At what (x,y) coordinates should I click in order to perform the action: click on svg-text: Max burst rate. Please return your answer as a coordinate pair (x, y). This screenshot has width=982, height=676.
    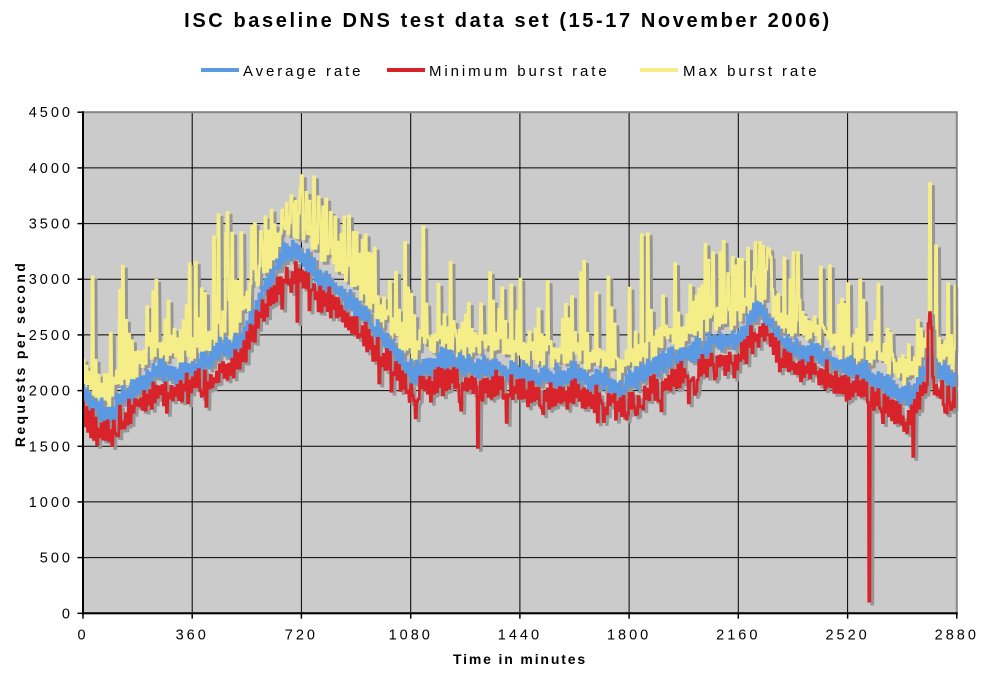
    Looking at the image, I should click on (751, 71).